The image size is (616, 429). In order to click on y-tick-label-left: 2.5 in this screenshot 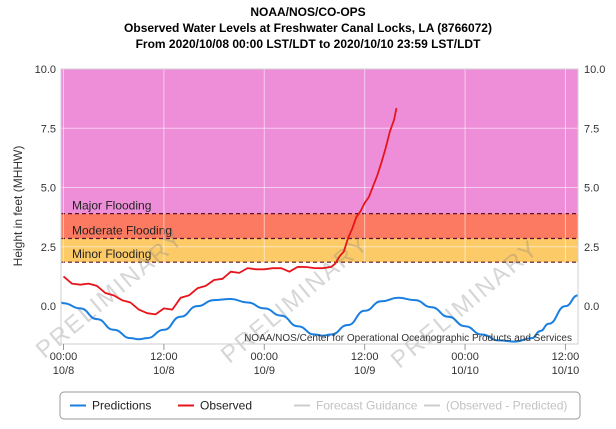, I will do `click(48, 248)`.